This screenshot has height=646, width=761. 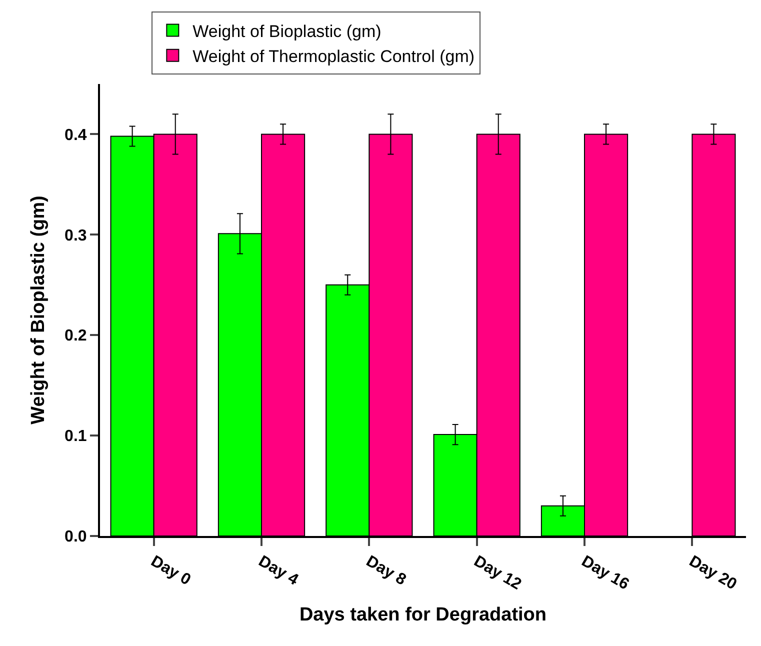 What do you see at coordinates (497, 573) in the screenshot?
I see `x-tick-label: Day 12` at bounding box center [497, 573].